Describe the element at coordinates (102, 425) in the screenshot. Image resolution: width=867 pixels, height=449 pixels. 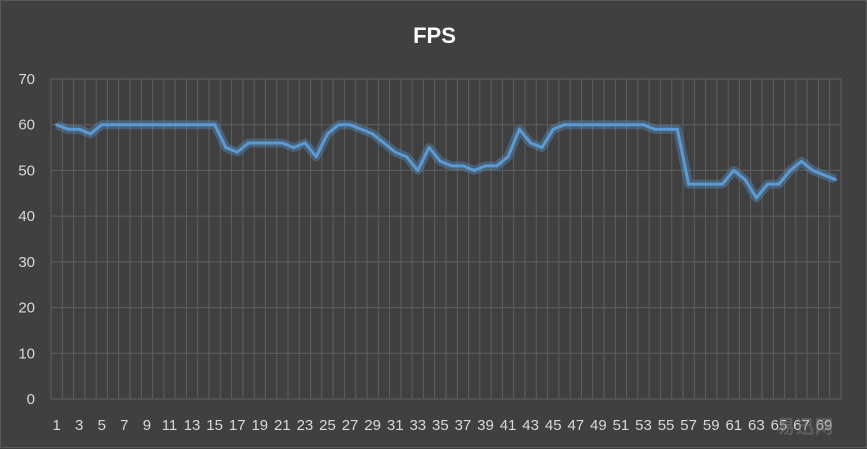
I see `x-tick-label: 5` at that location.